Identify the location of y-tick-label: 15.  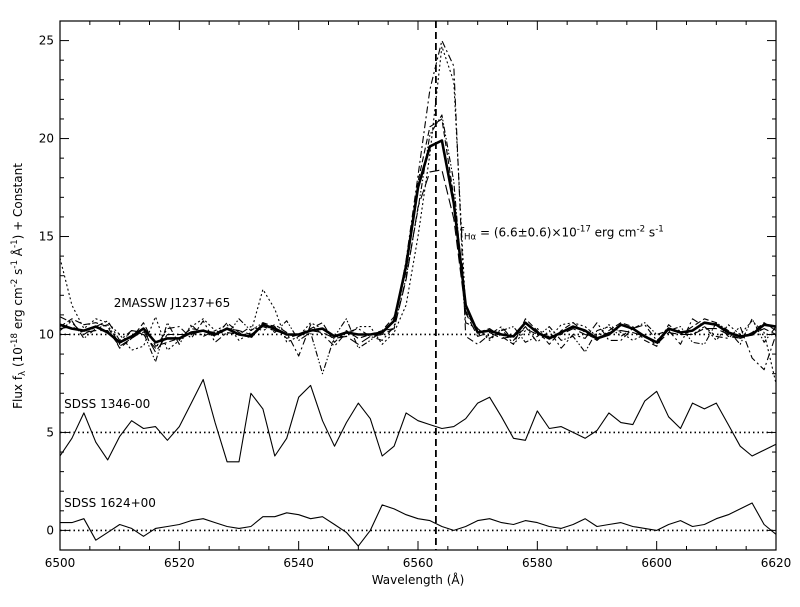
(46, 237).